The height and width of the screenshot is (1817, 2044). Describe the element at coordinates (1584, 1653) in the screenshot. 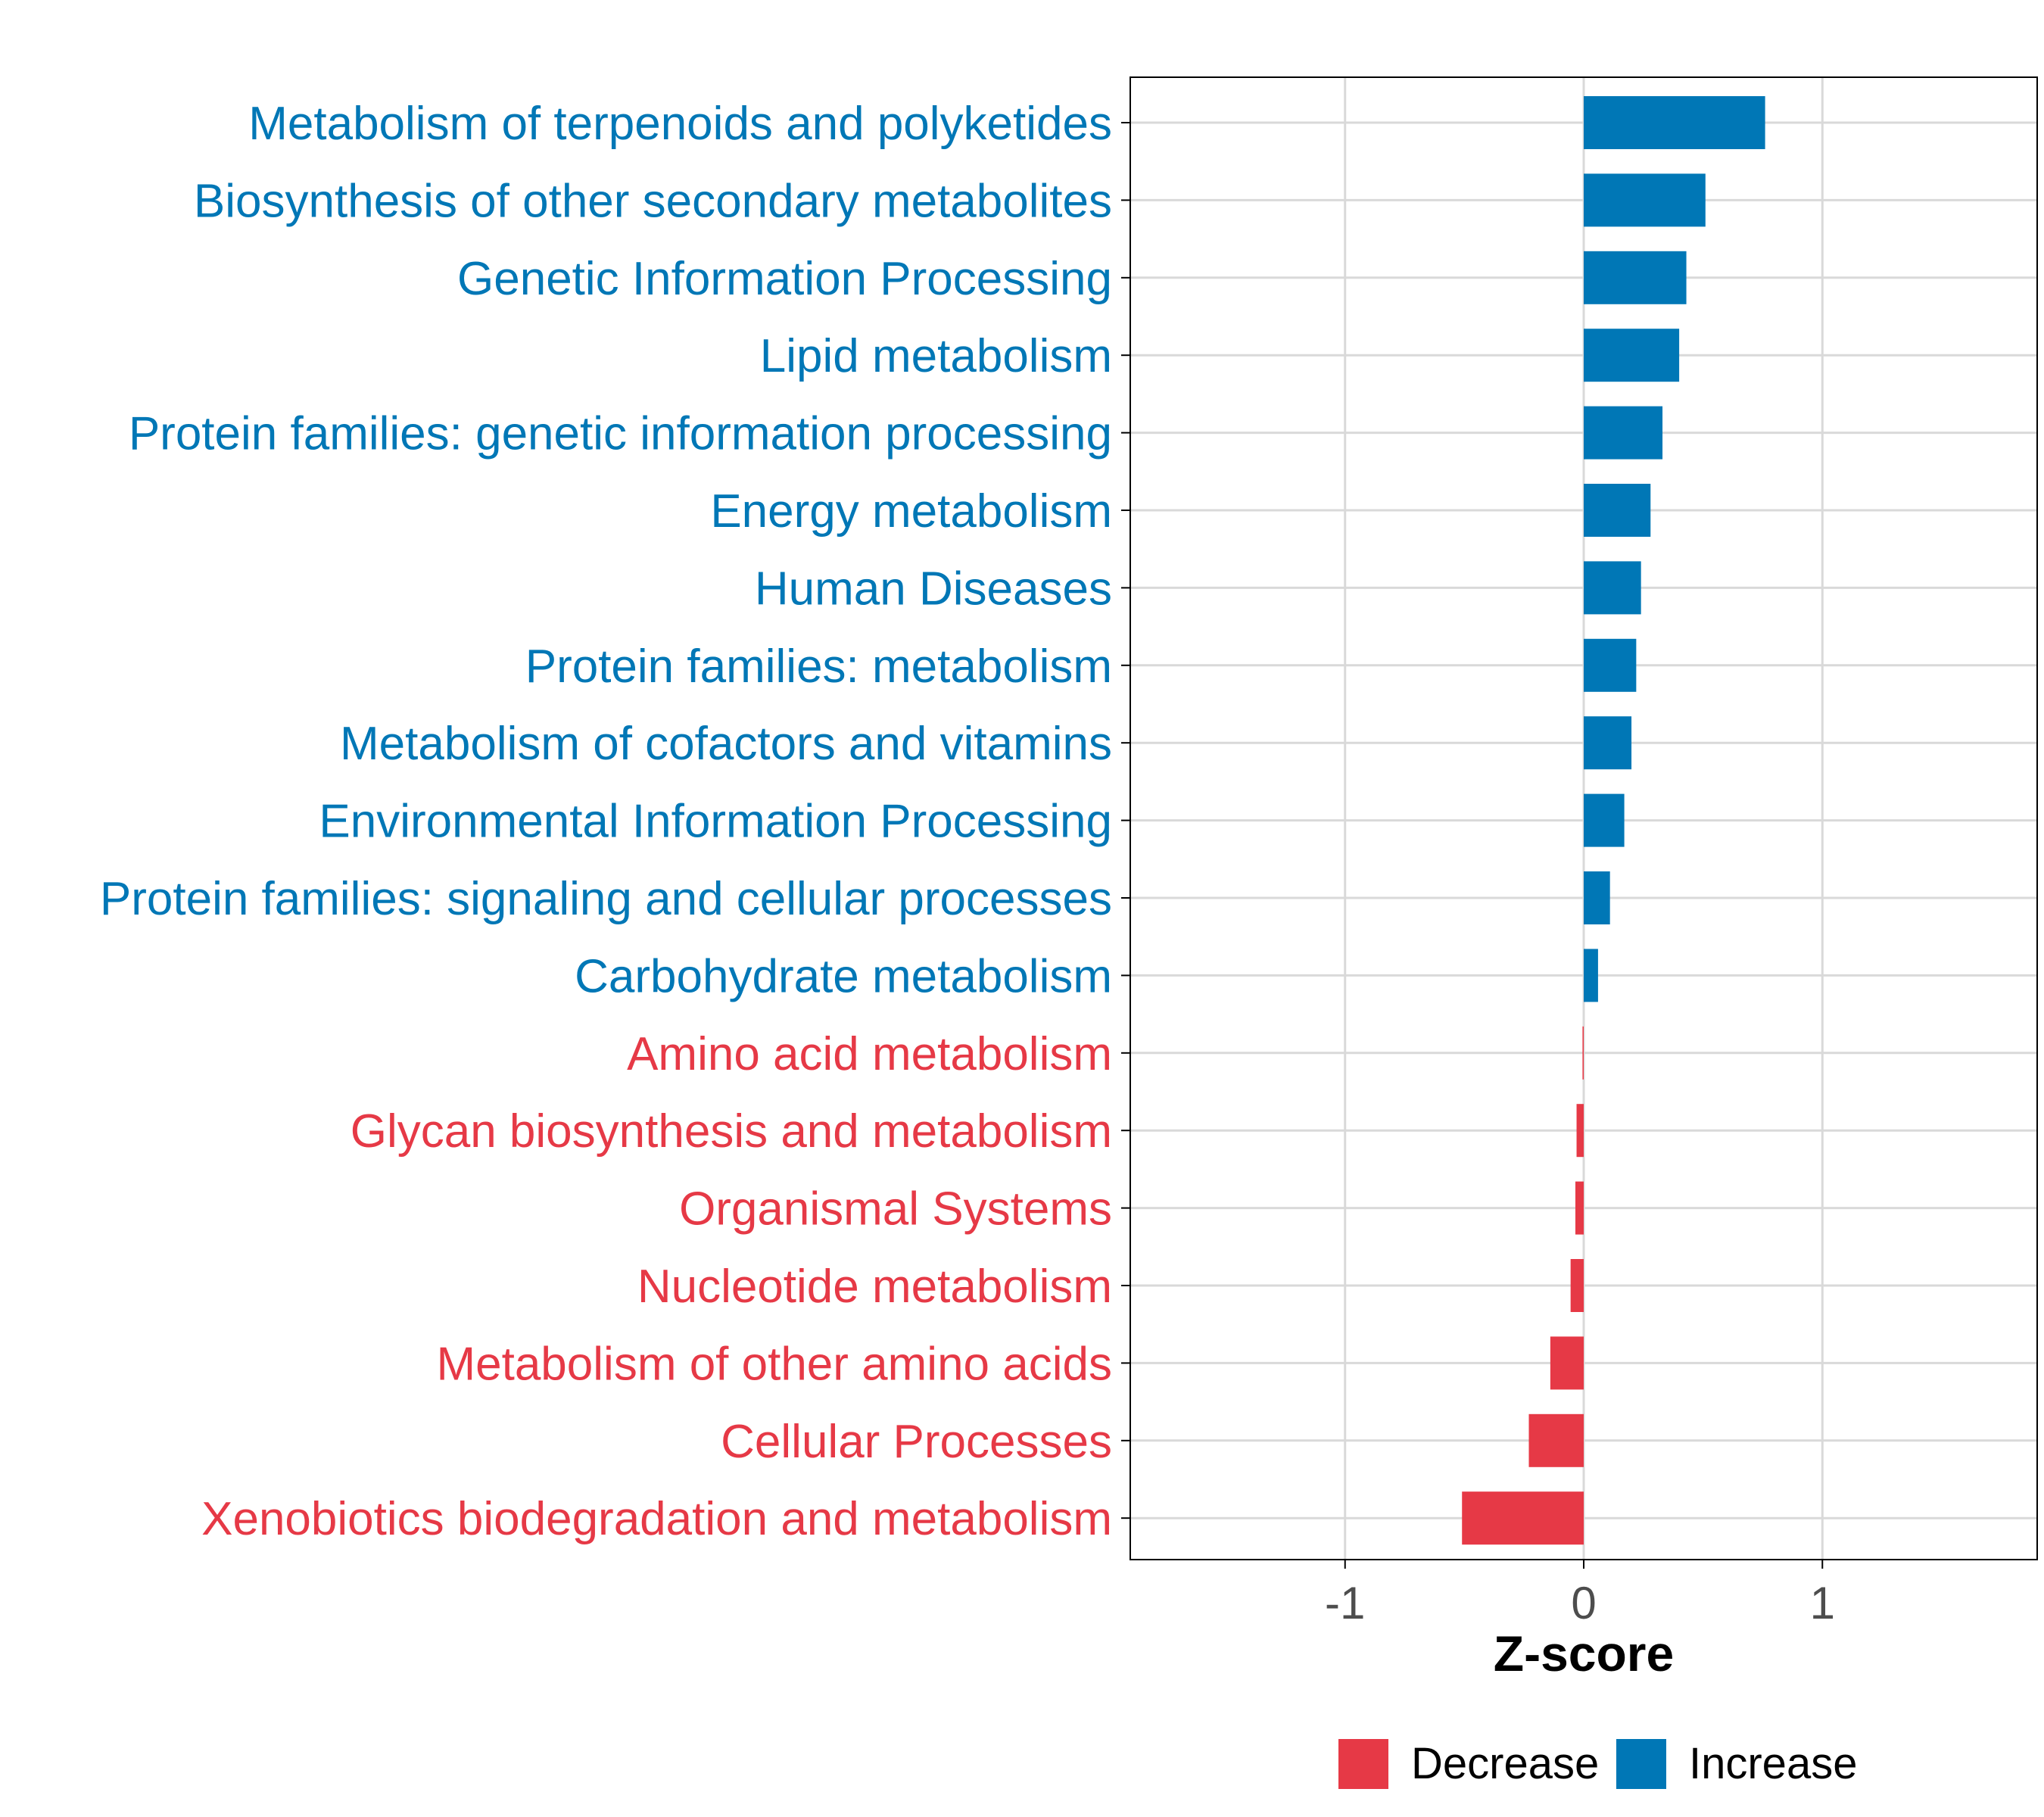

I see `x-axis-title: Z-score` at that location.